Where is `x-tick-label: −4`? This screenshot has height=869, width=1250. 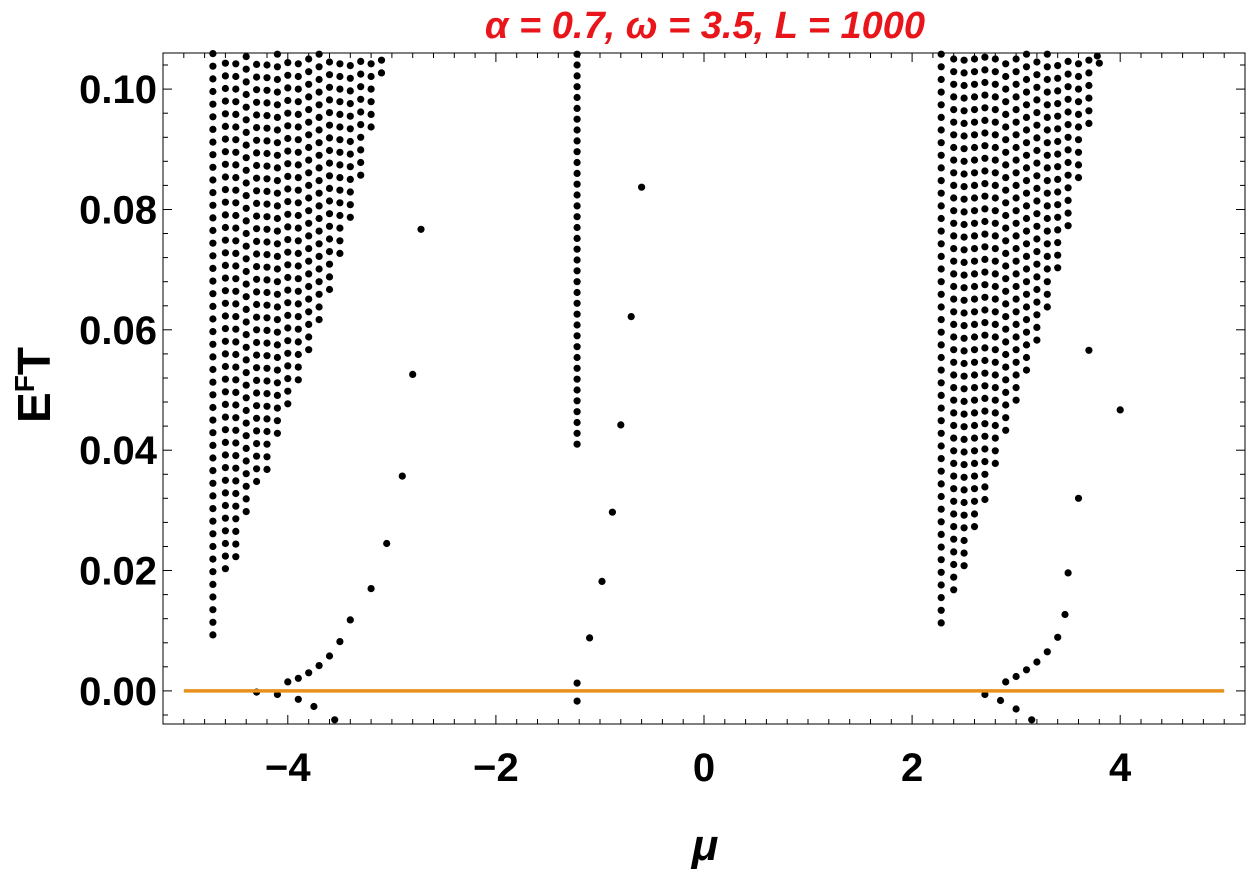
x-tick-label: −4 is located at coordinates (288, 768).